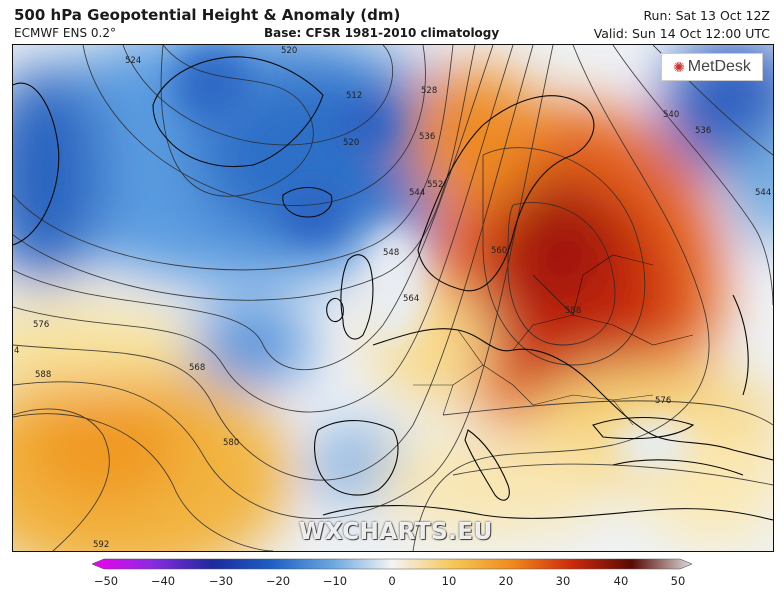  What do you see at coordinates (396, 532) in the screenshot?
I see `wxcharts-watermark: WXCHARTS.EU` at bounding box center [396, 532].